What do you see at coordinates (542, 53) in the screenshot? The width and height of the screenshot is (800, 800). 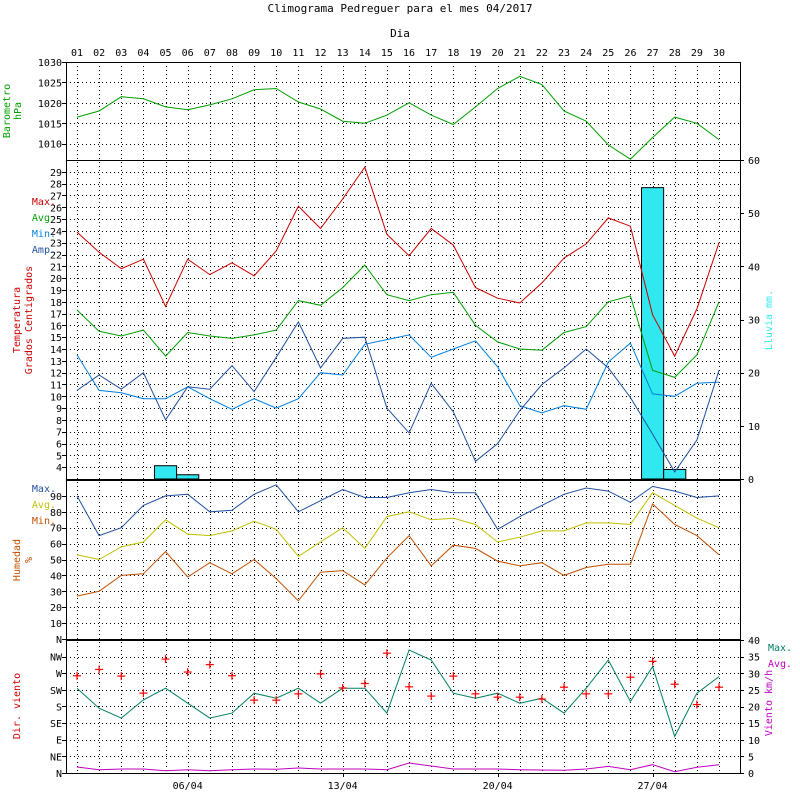 I see `day-label: 22` at bounding box center [542, 53].